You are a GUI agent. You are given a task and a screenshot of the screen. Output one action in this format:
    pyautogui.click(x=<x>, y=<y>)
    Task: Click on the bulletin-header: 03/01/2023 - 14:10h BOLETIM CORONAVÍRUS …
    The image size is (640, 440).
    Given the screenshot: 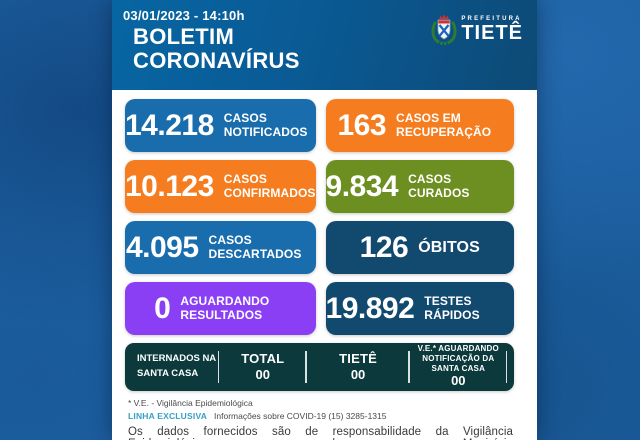 What is the action you would take?
    pyautogui.click(x=324, y=45)
    